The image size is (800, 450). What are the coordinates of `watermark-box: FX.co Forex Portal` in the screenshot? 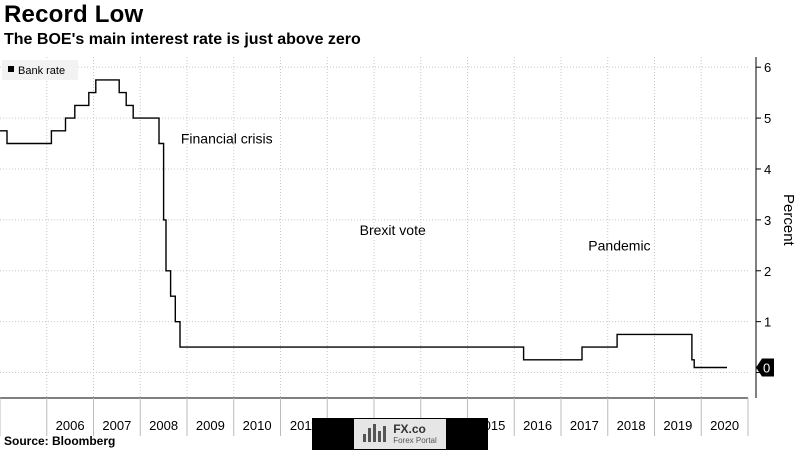 It's located at (400, 434).